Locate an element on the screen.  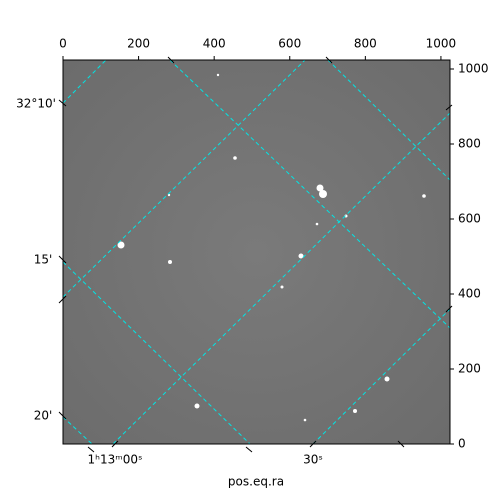
dec-label: 20' is located at coordinates (43, 416).